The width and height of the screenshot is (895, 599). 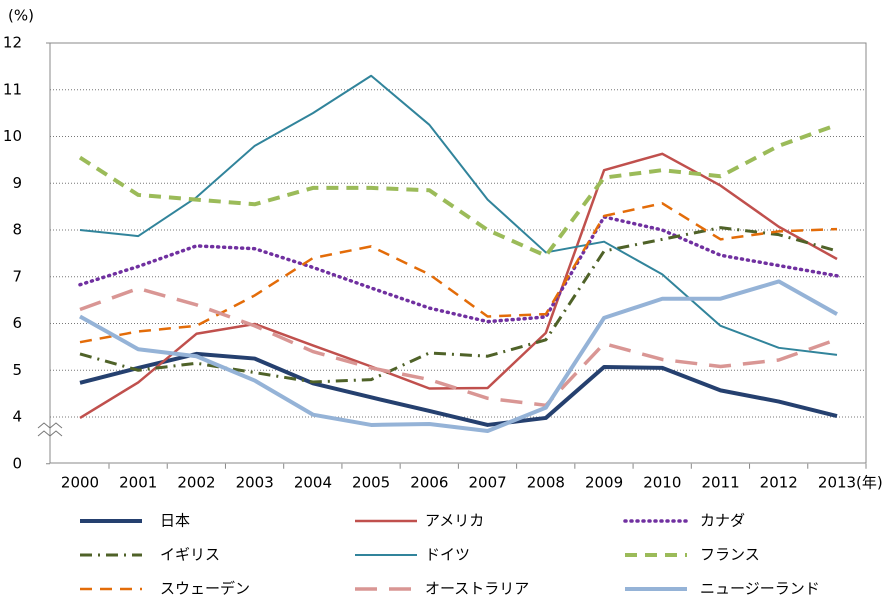 I want to click on x-tick-label: 2003, so click(x=255, y=483).